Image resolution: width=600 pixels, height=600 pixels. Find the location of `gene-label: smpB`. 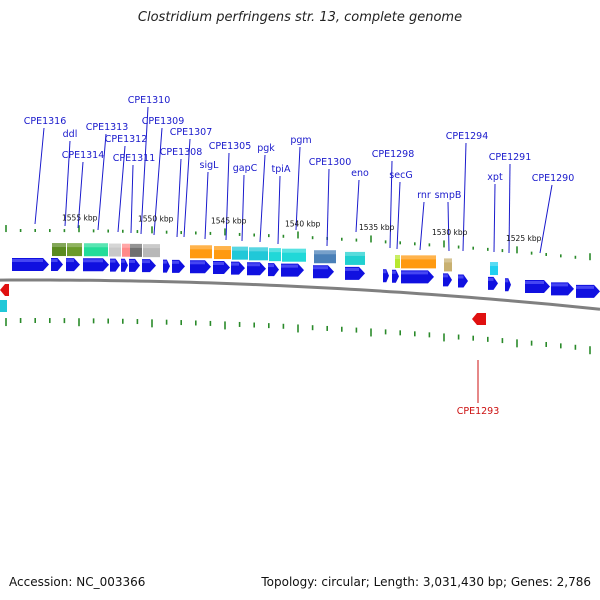

gene-label: smpB is located at coordinates (448, 195).